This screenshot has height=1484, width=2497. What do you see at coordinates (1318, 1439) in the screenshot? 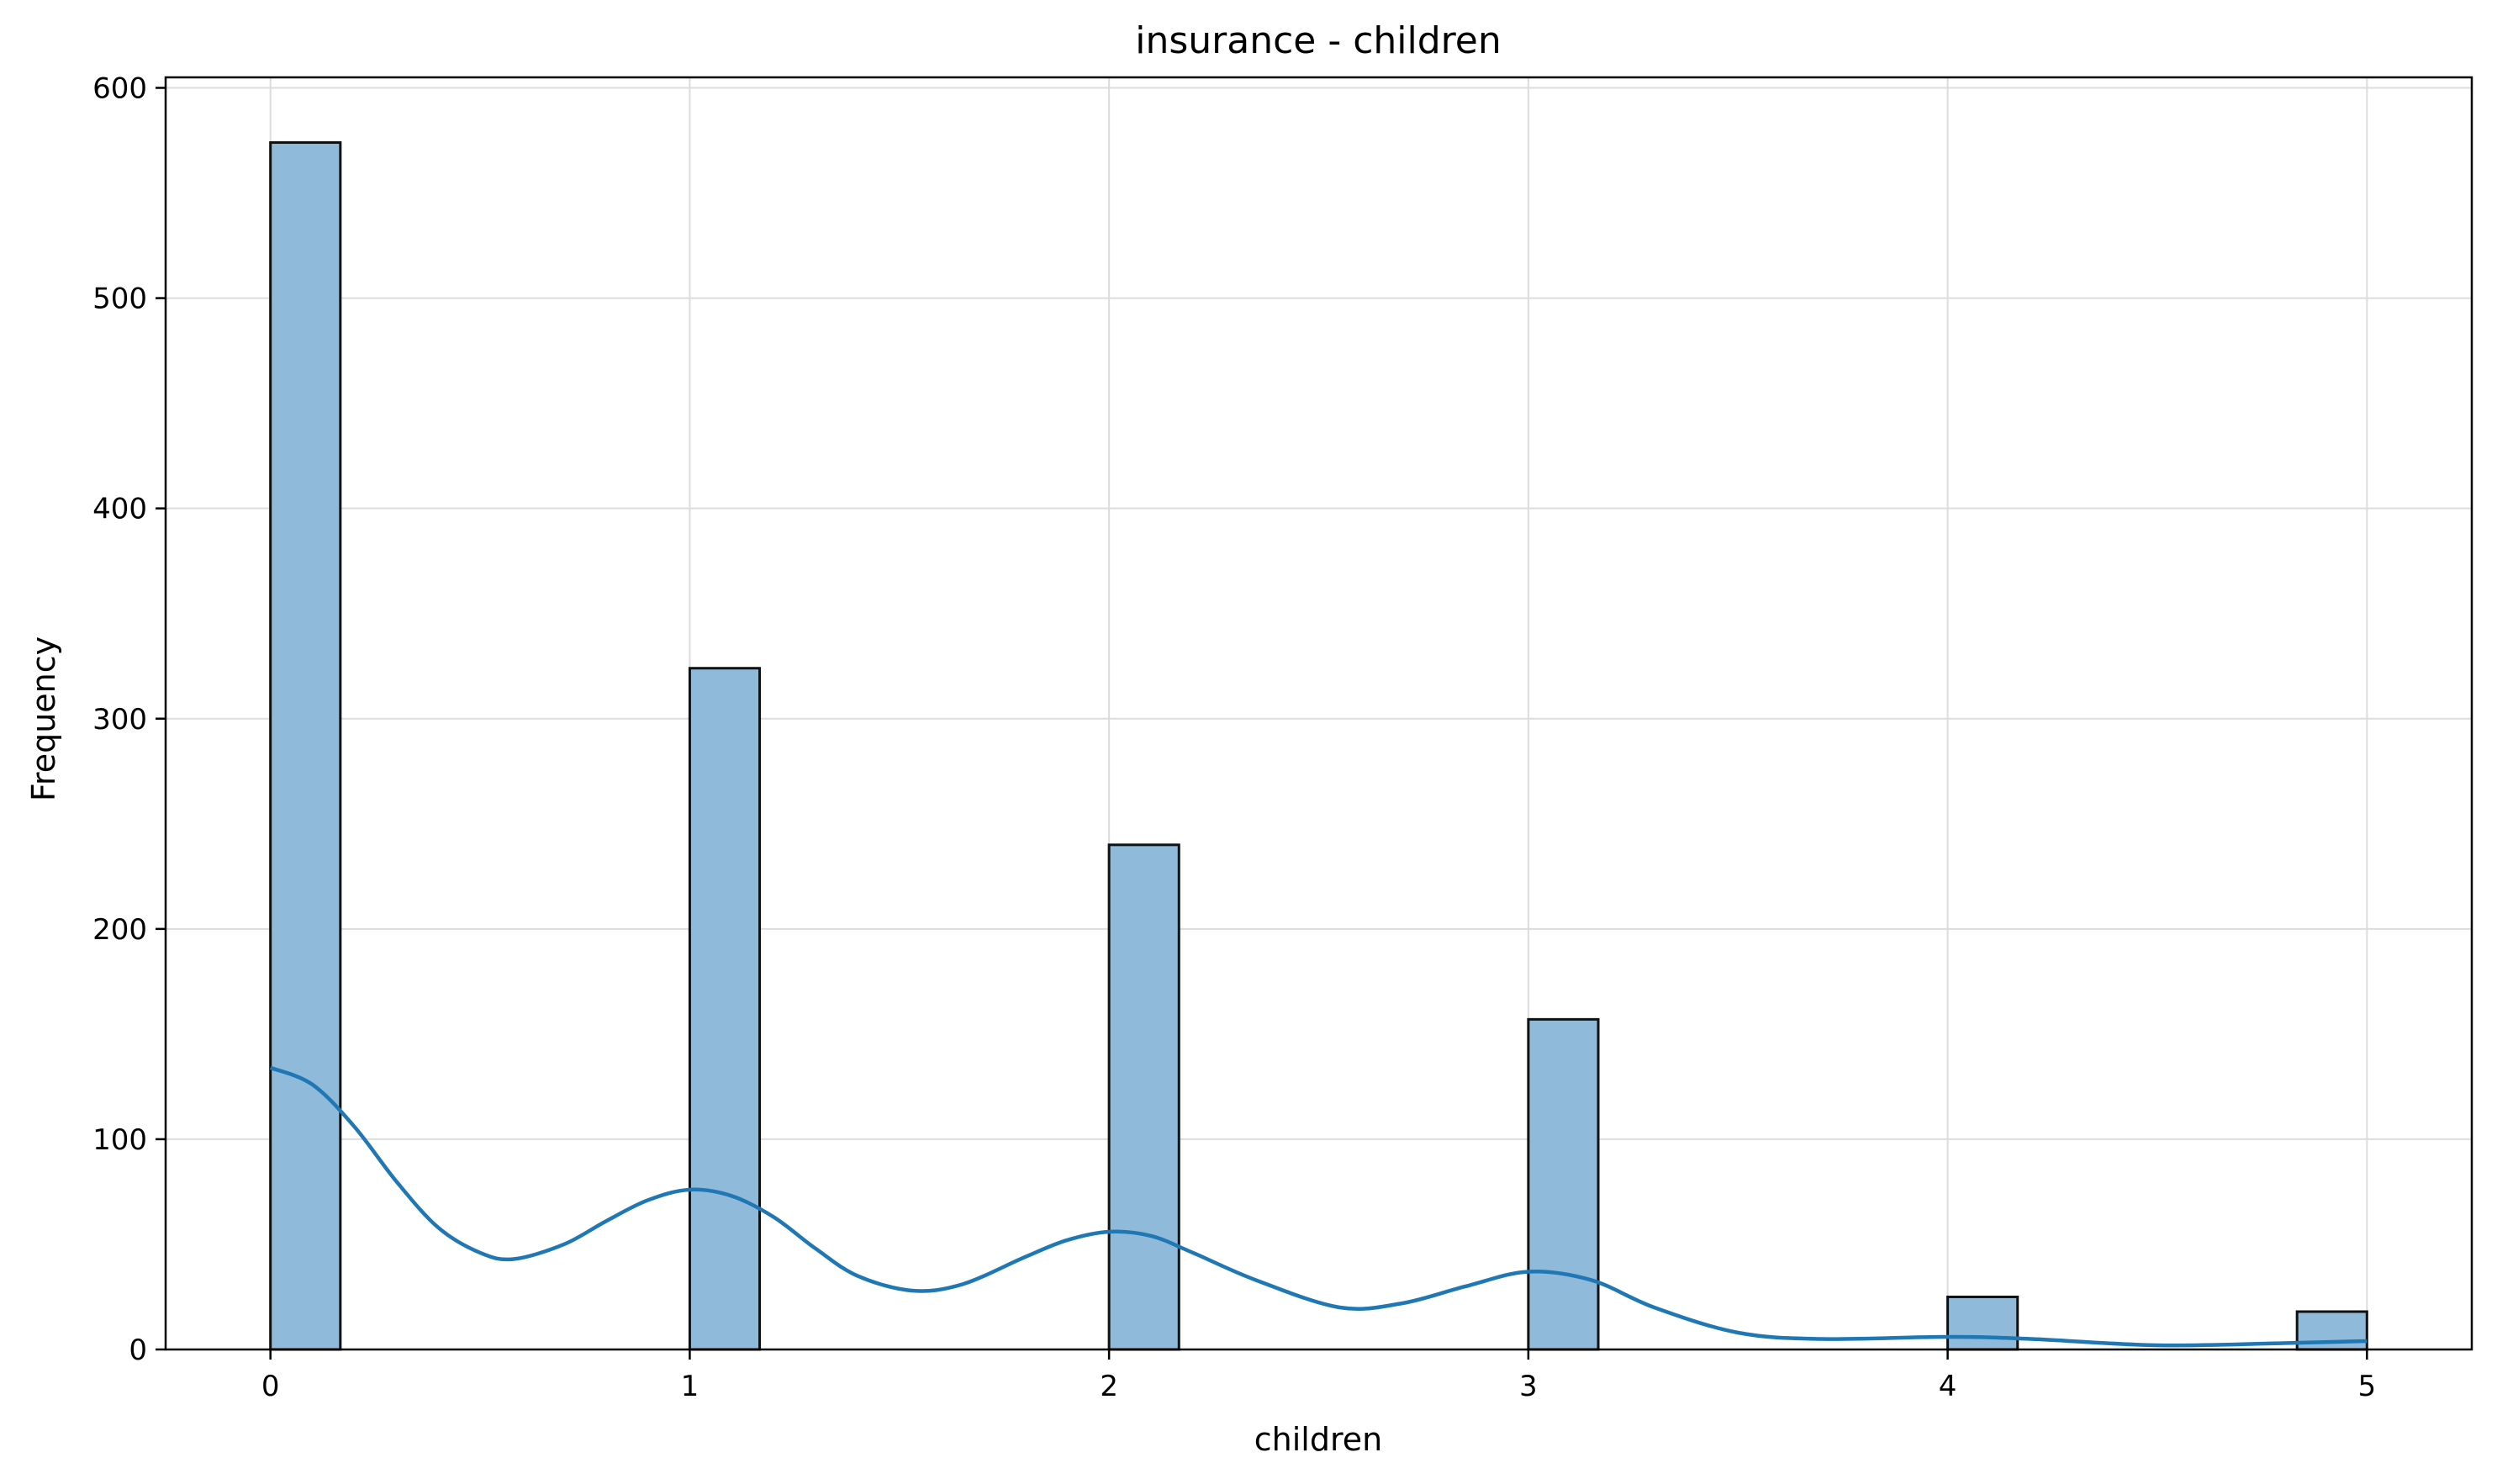
I see `x-axis-title: children` at bounding box center [1318, 1439].